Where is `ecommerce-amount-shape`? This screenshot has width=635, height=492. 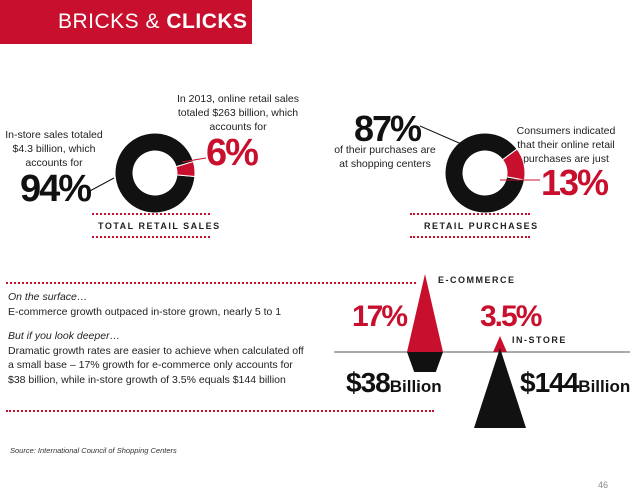 ecommerce-amount-shape is located at coordinates (425, 362).